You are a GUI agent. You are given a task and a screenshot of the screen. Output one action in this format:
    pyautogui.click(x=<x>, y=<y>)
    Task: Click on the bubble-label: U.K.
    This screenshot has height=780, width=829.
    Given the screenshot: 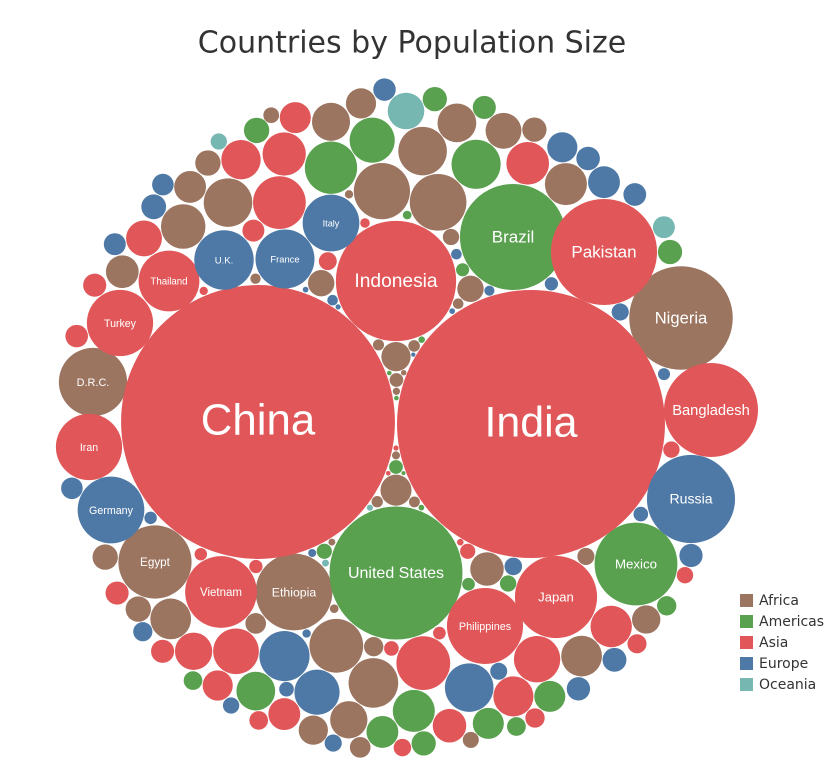 What is the action you would take?
    pyautogui.click(x=224, y=261)
    